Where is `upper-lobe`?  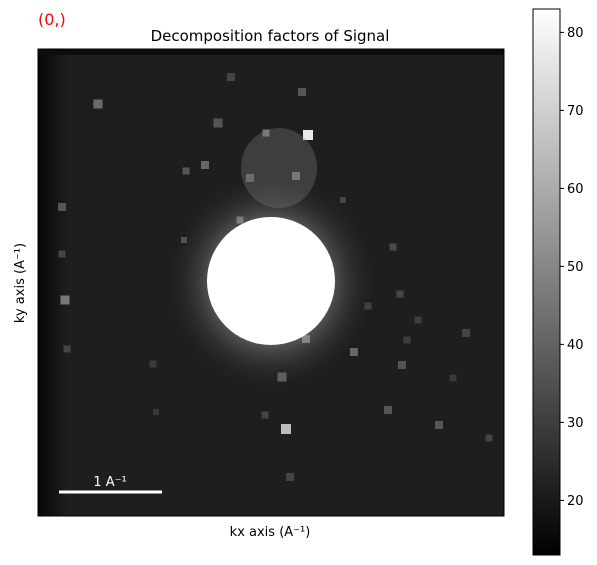 upper-lobe is located at coordinates (279, 168).